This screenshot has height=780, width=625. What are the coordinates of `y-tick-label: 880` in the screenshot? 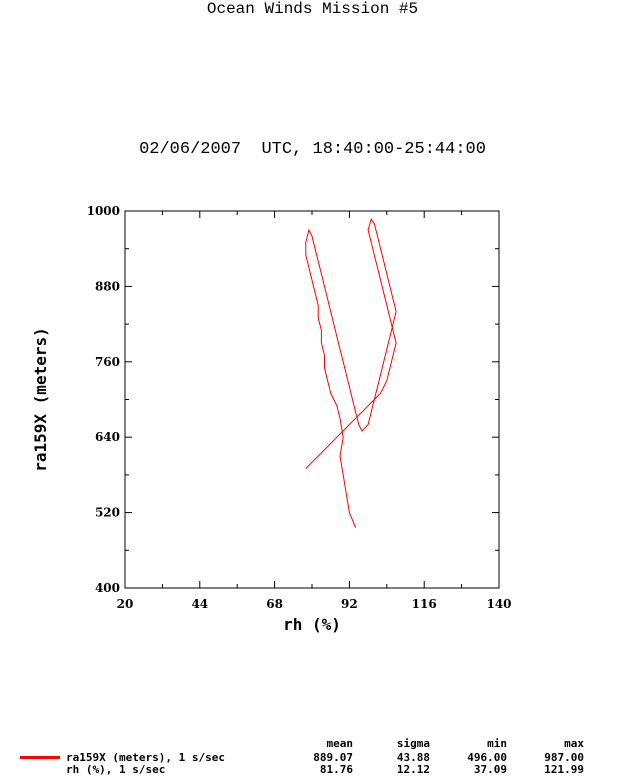 It's located at (107, 286).